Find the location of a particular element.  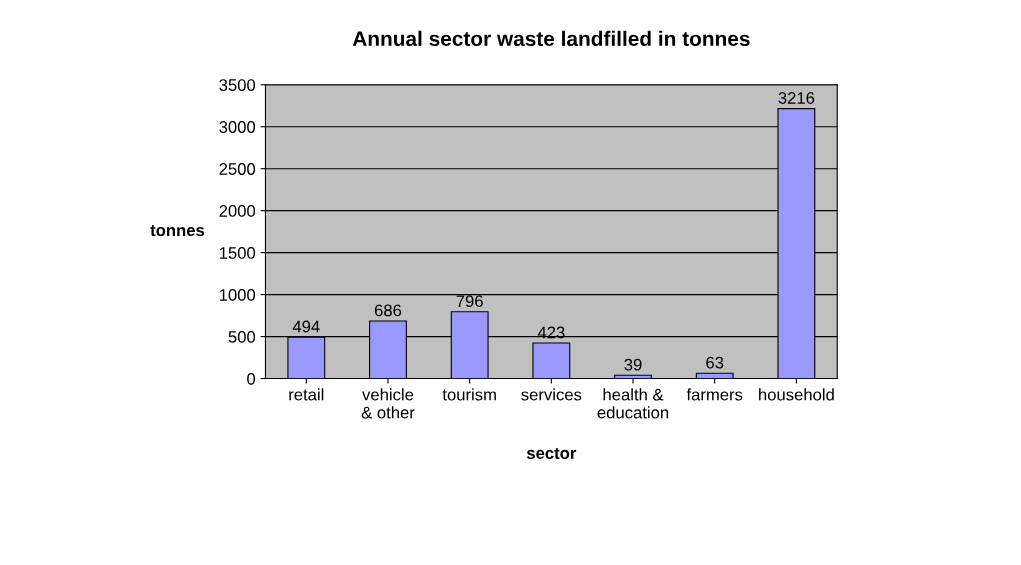

y-tick-label: 500 is located at coordinates (242, 336).